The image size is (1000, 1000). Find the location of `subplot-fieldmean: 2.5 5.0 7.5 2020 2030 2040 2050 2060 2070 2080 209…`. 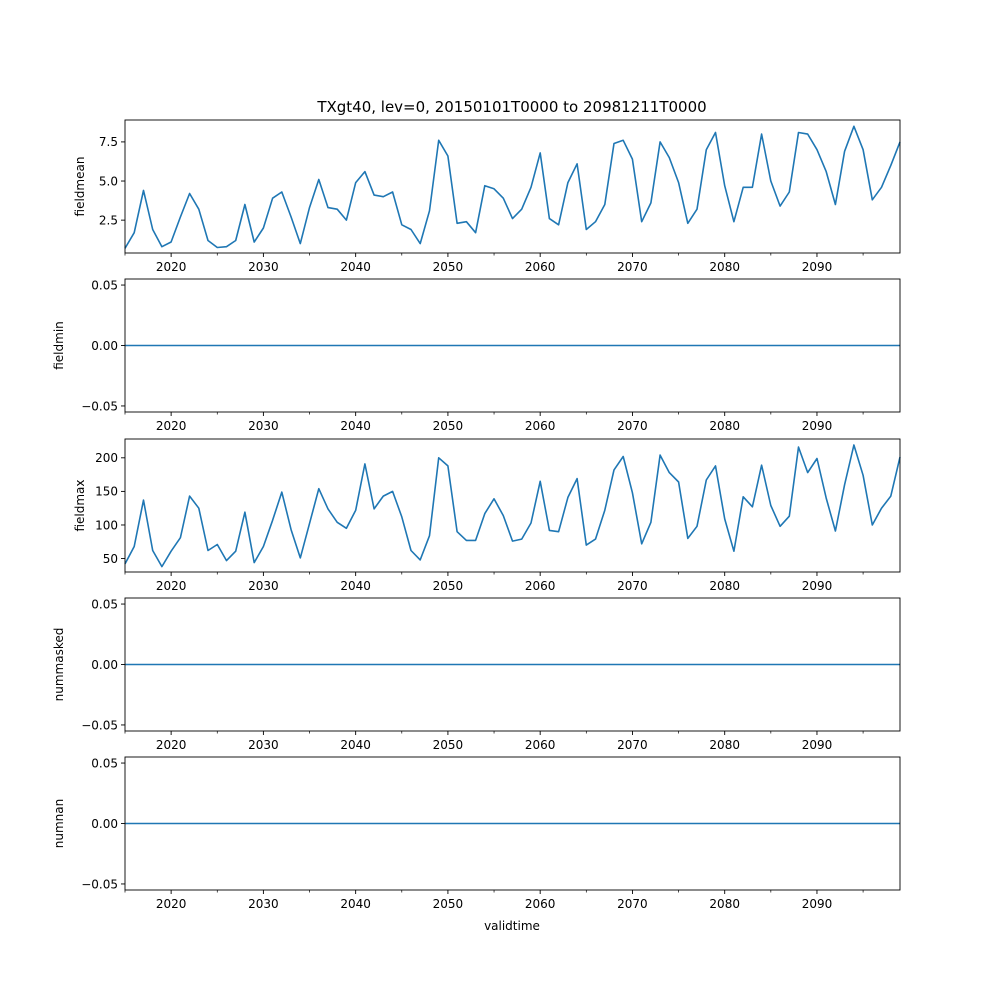

subplot-fieldmean: 2.5 5.0 7.5 2020 2030 2040 2050 2060 2070 2080 209… is located at coordinates (487, 196).